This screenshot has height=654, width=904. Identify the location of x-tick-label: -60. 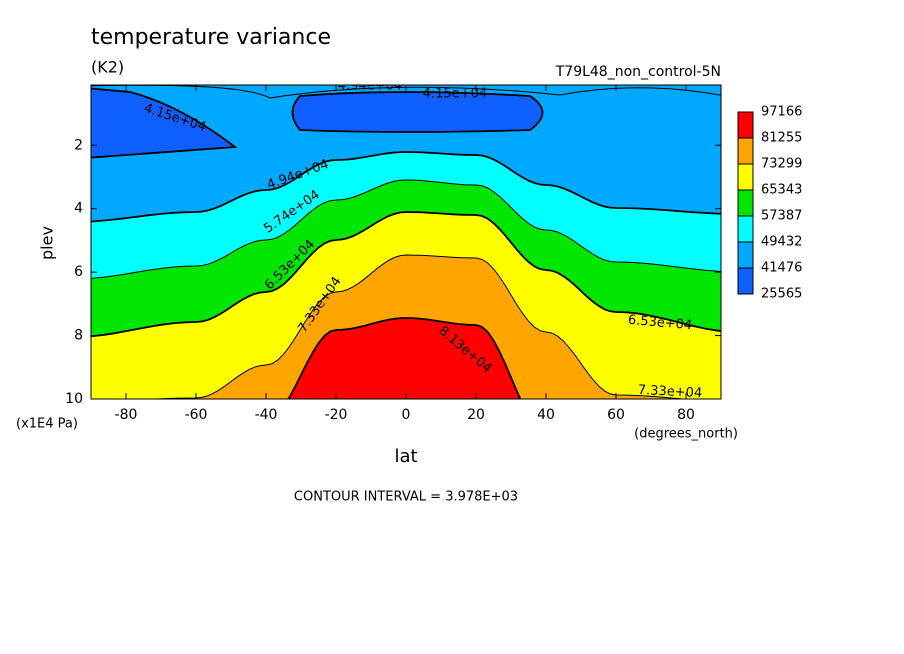
(196, 415).